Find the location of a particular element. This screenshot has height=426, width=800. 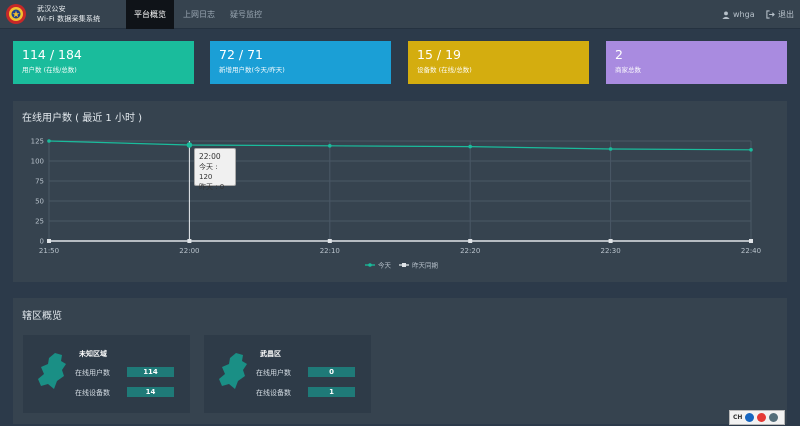

y-axis: 0 25 50 75 100 125 is located at coordinates (37, 192).